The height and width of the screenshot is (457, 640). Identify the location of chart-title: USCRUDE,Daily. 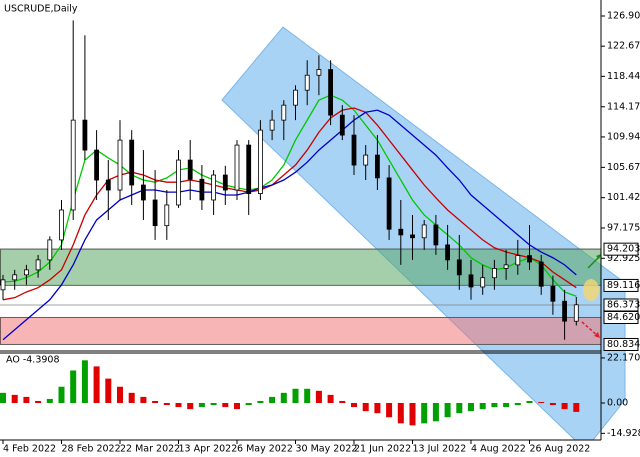
(41, 9).